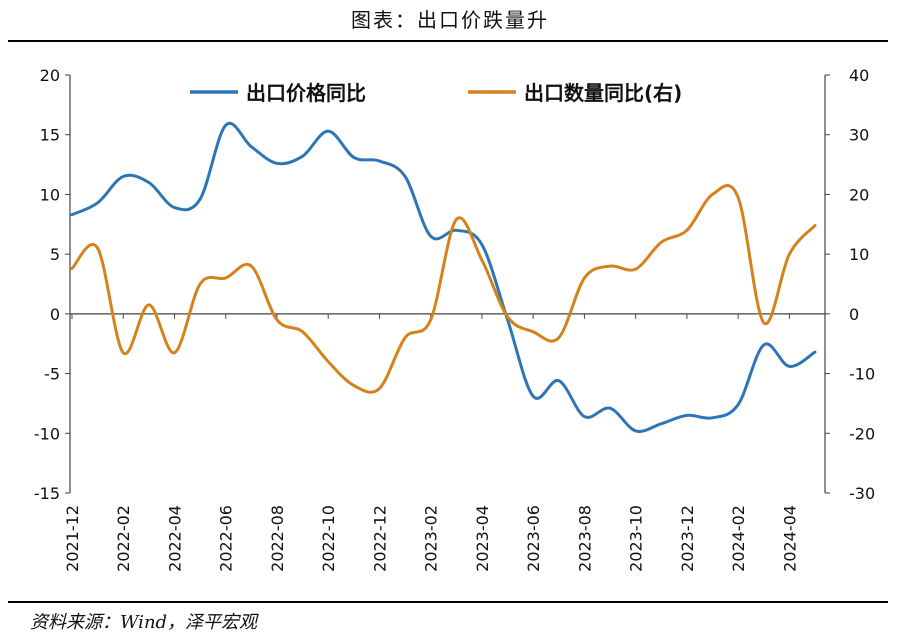  I want to click on x-axis-tick-label: 2023-08, so click(584, 538).